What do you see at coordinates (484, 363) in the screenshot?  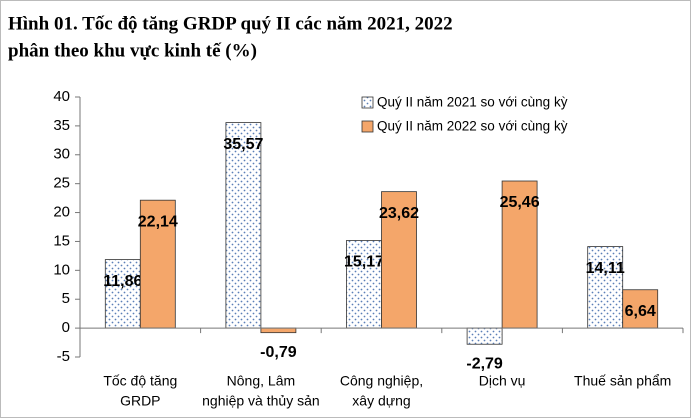 I see `value-label: -2,79` at bounding box center [484, 363].